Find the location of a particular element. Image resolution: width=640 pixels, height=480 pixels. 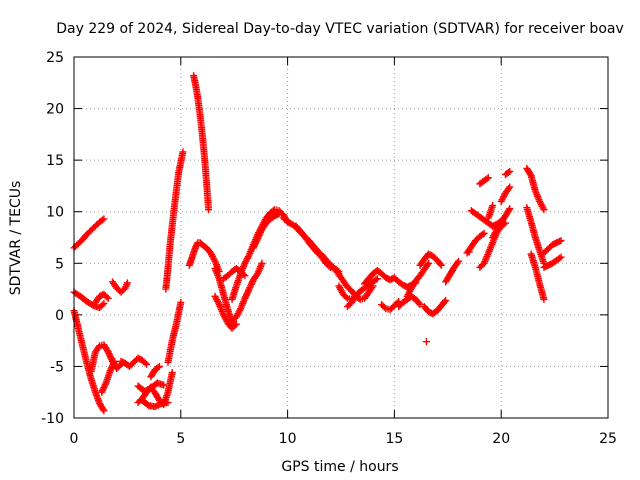

x-tick-label: 5 is located at coordinates (180, 439).